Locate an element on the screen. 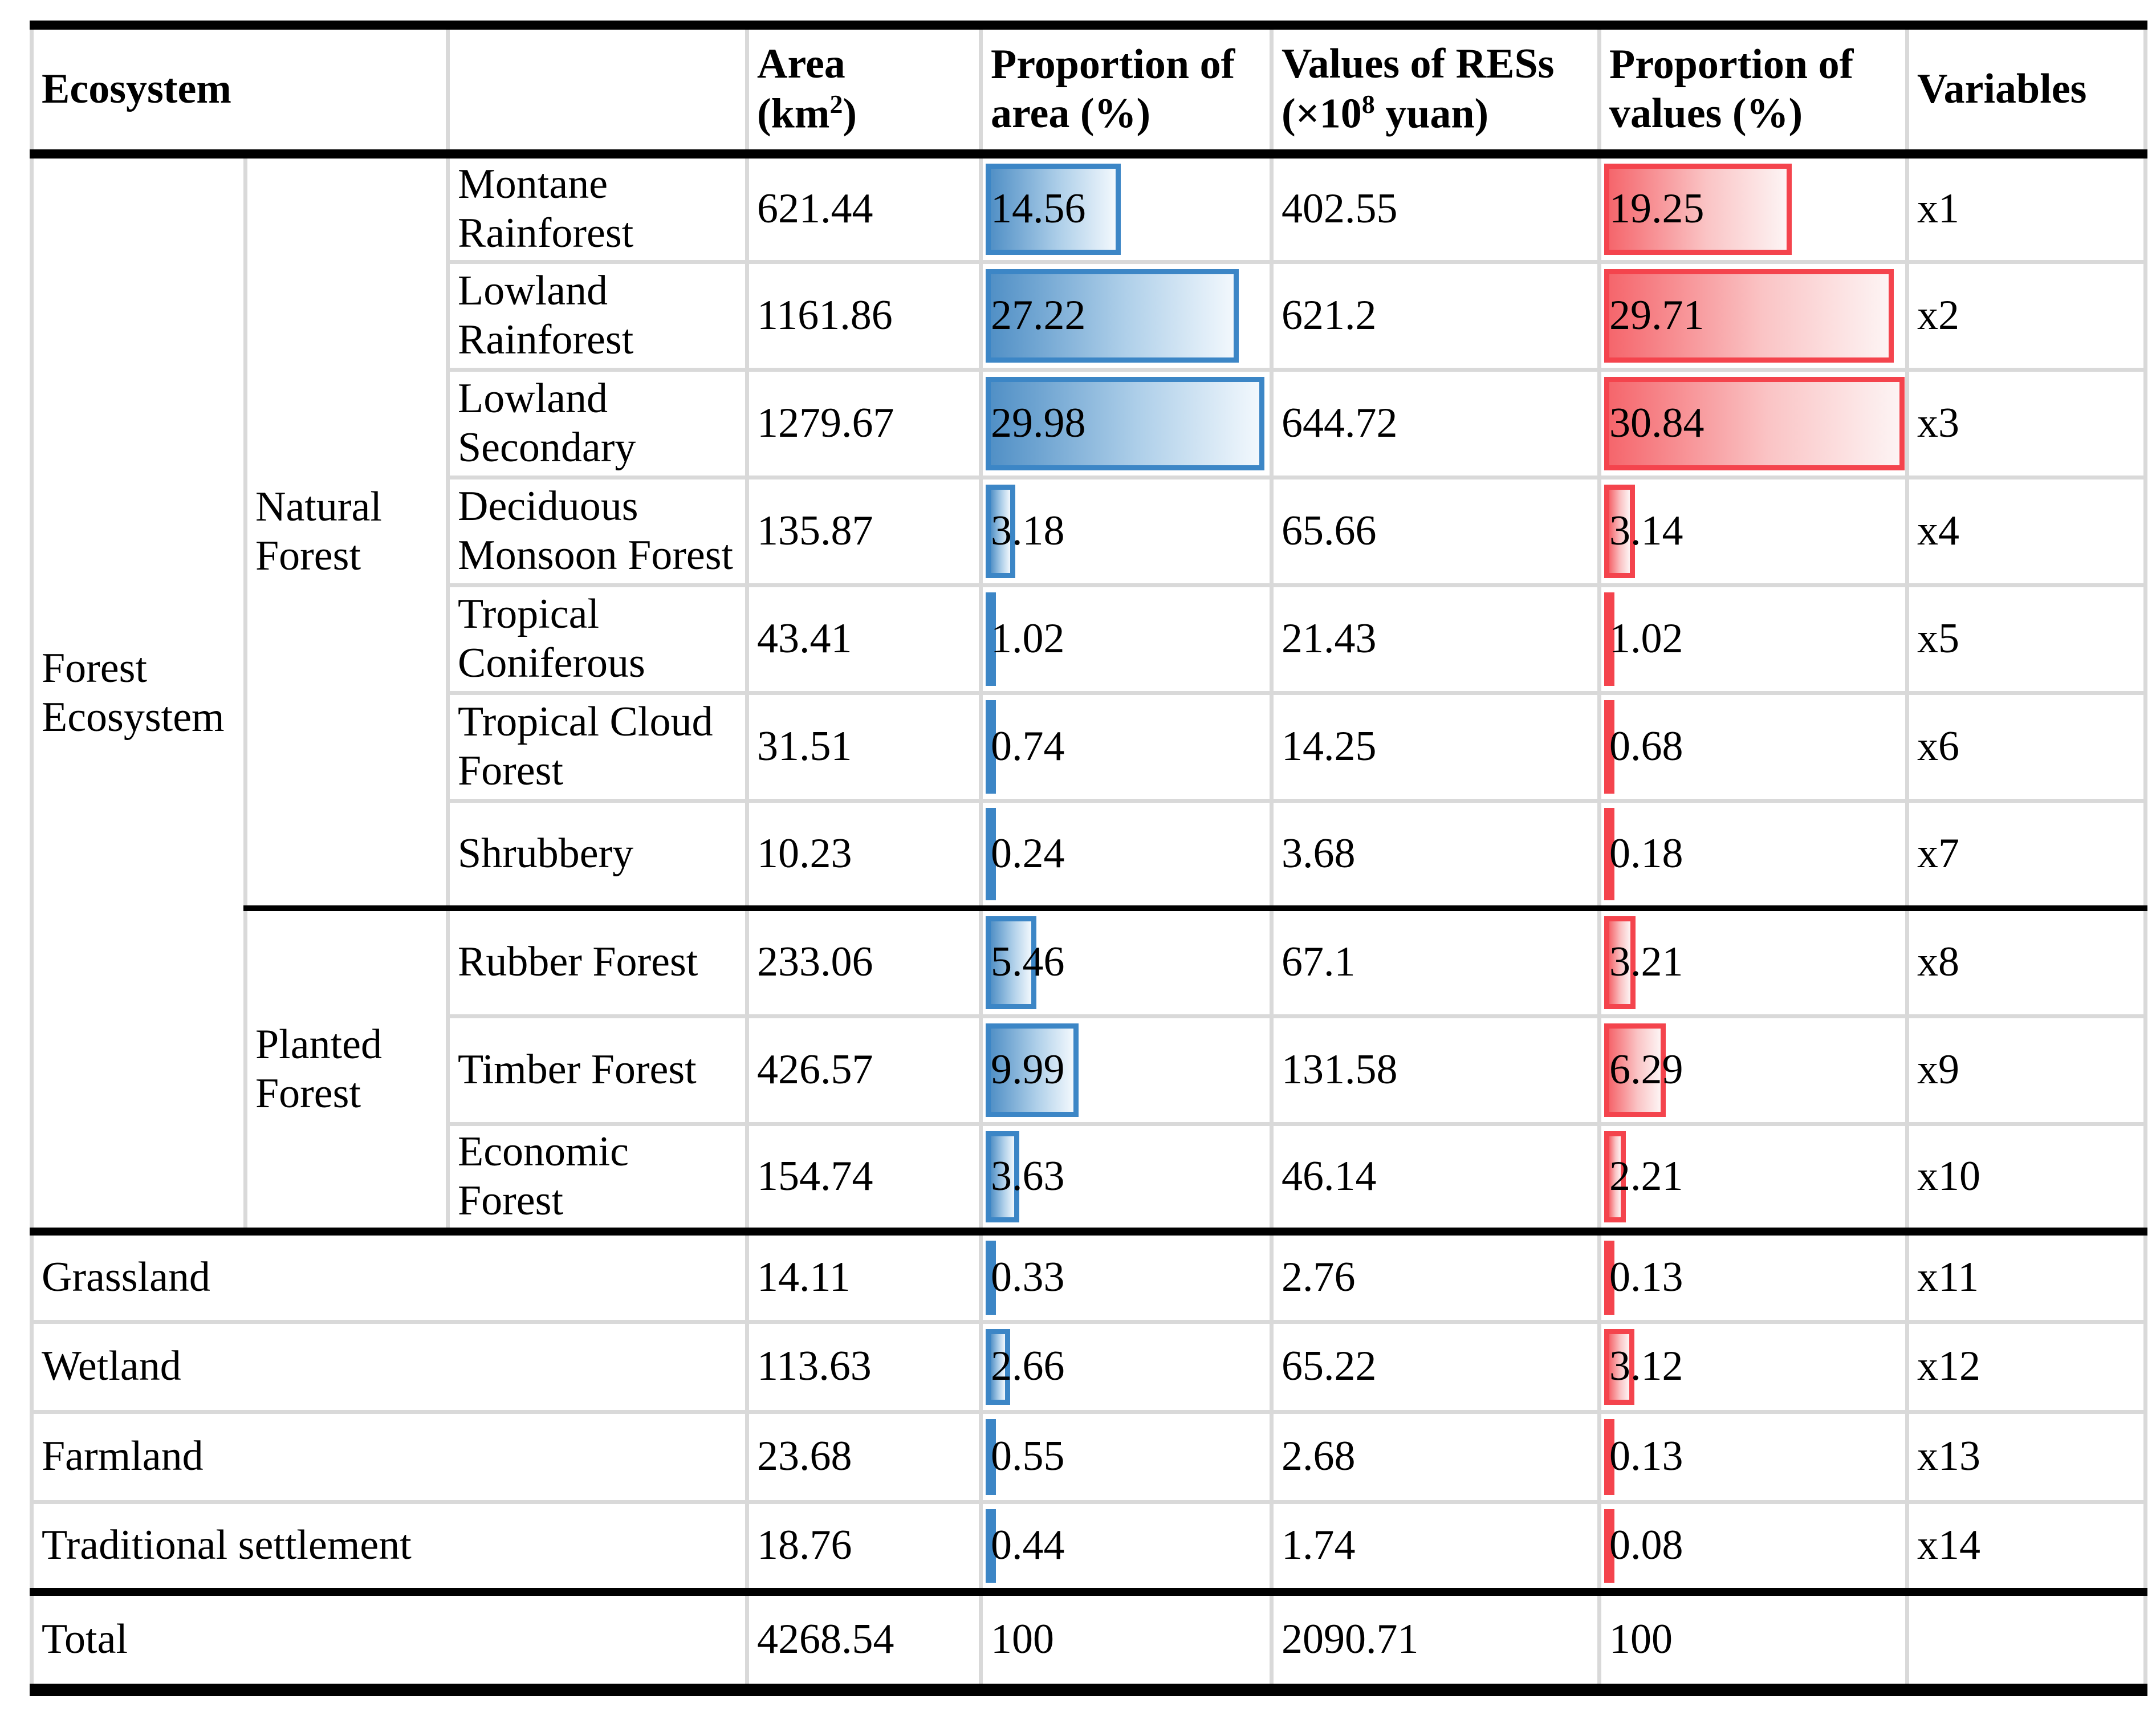 This screenshot has height=1723, width=2156. prop-values-cell: 3.14 is located at coordinates (1753, 531).